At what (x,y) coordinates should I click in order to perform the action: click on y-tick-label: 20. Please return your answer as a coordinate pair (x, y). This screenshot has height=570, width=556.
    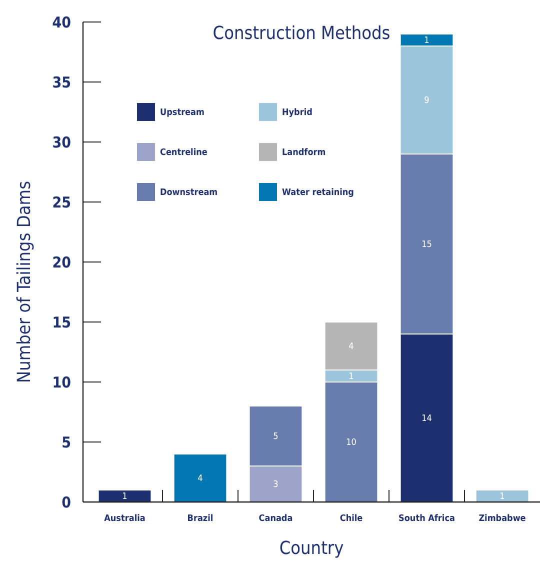
    Looking at the image, I should click on (61, 262).